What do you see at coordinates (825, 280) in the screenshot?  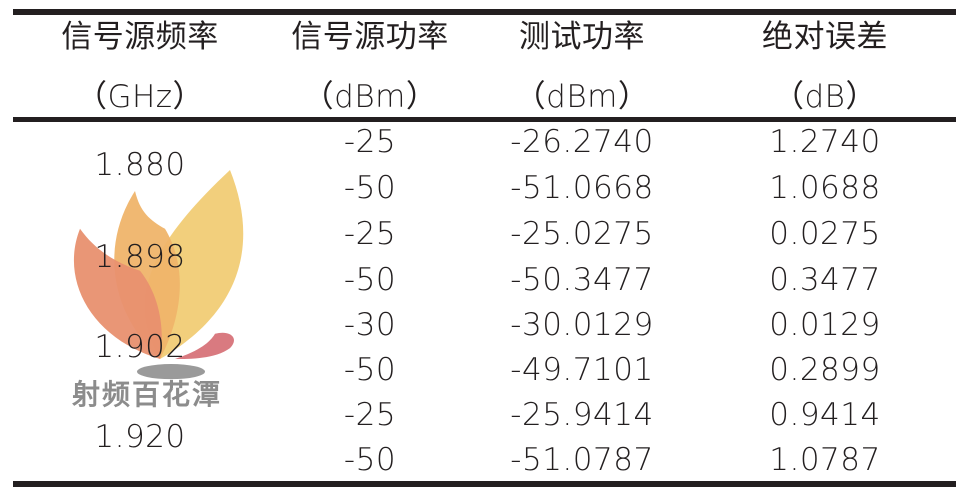 I see `abs-error-cell: 0.3477` at bounding box center [825, 280].